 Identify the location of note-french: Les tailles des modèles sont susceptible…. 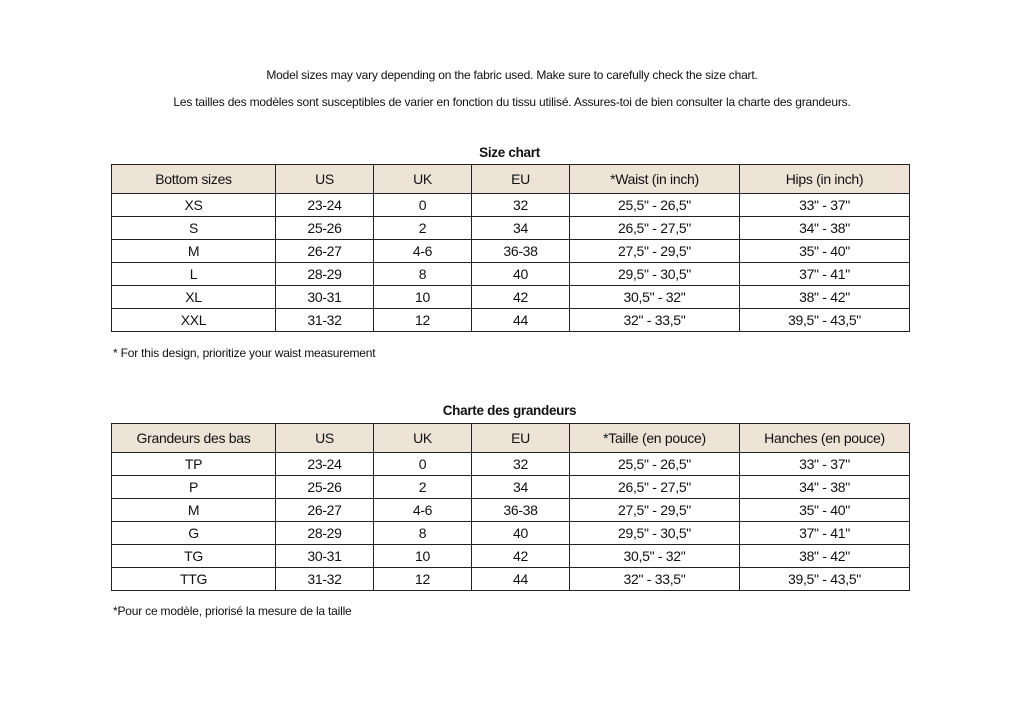
(512, 102).